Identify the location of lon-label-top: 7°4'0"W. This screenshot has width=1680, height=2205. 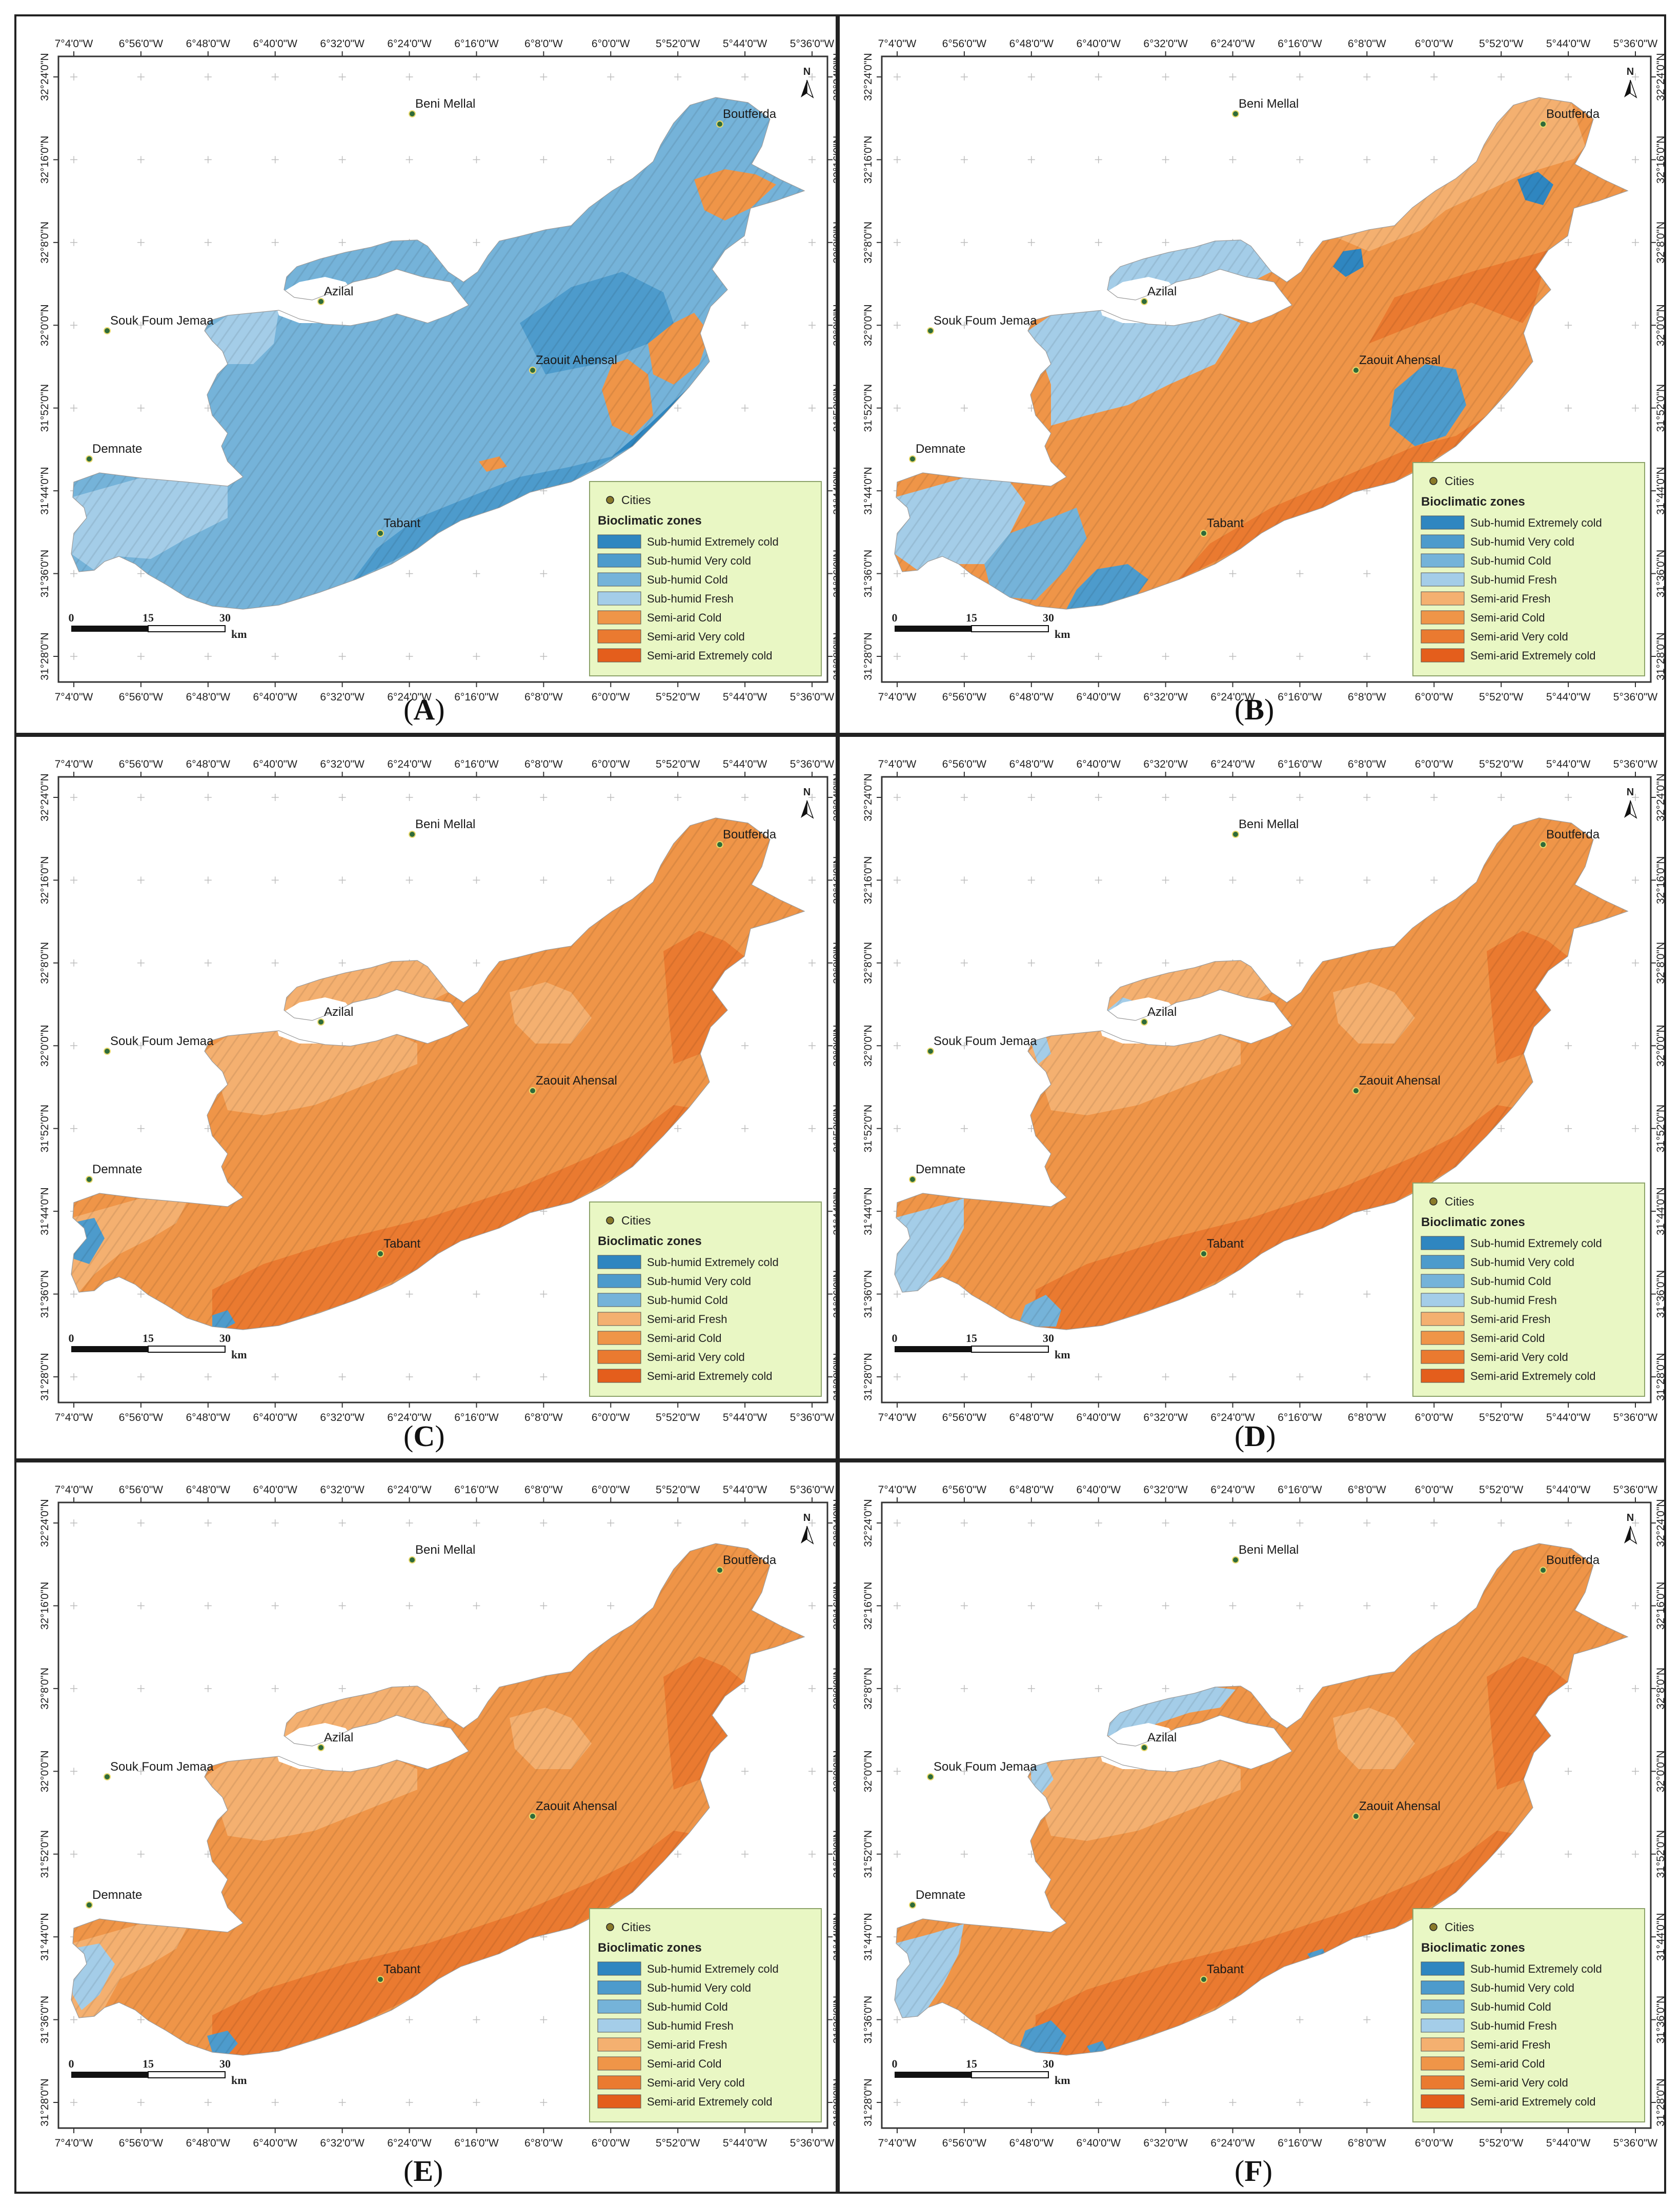
(74, 1490).